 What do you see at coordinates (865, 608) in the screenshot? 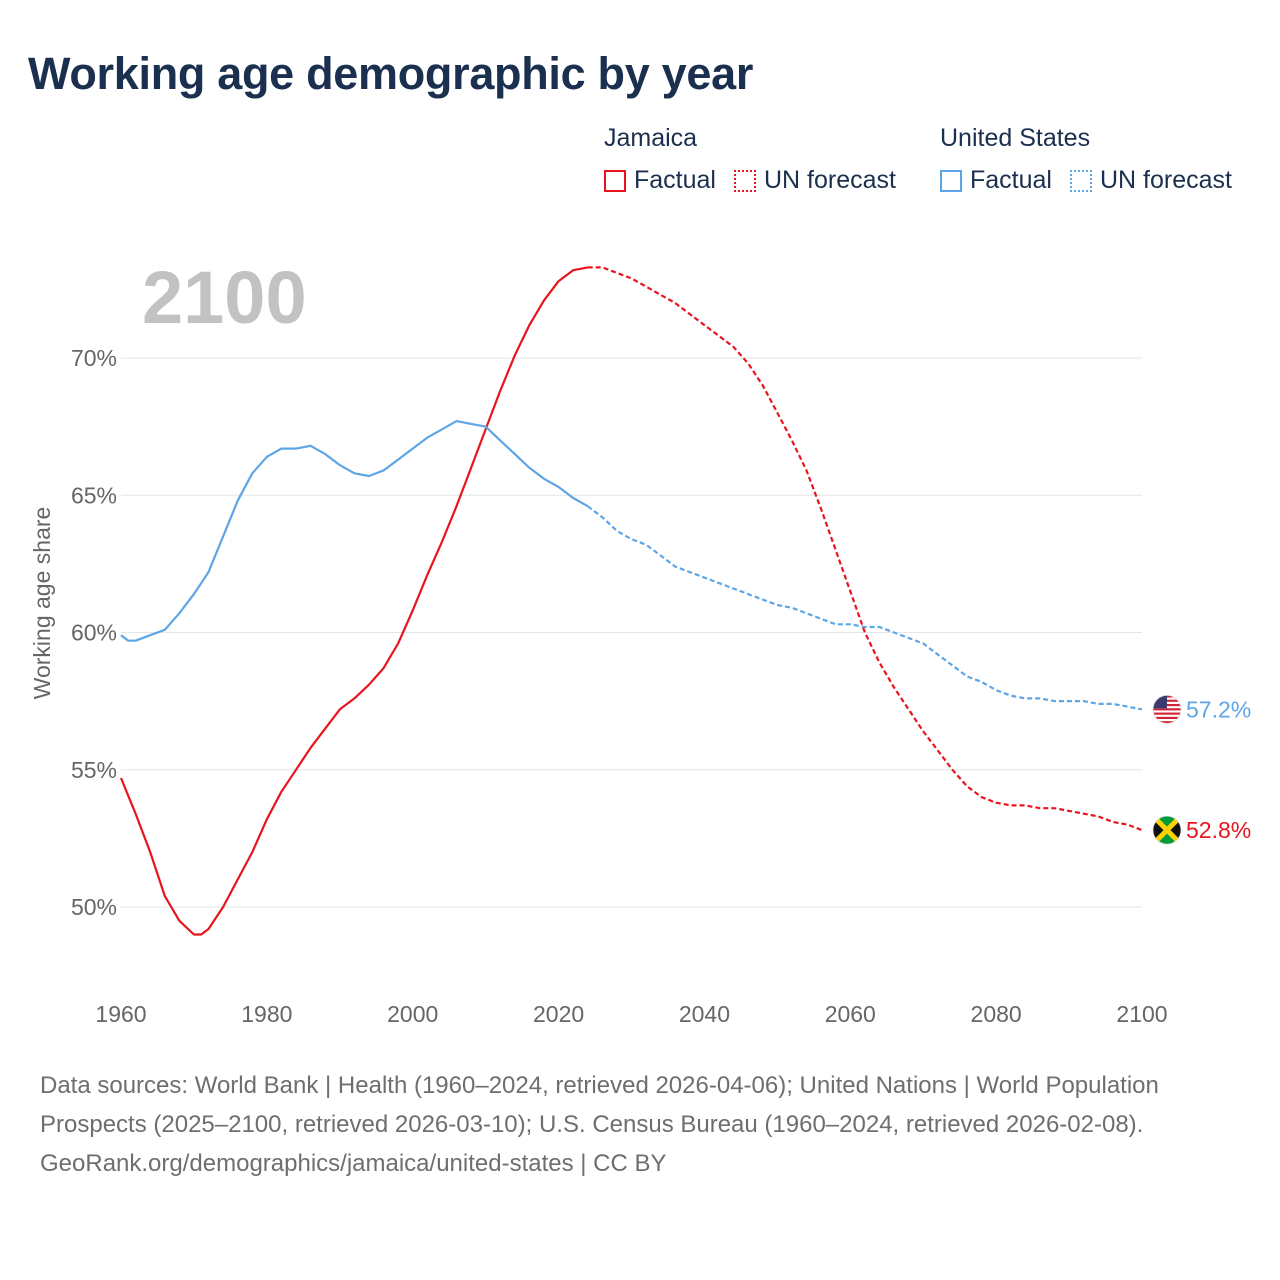
I see `series-line-united-states-forecast` at bounding box center [865, 608].